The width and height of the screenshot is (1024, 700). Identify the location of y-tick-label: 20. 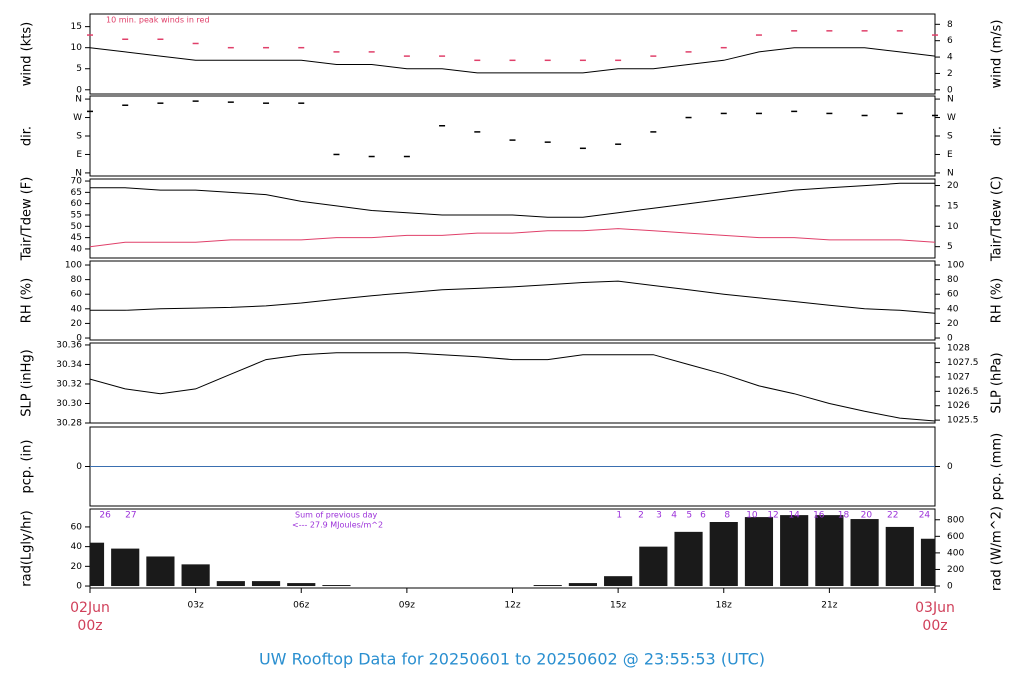
(77, 567).